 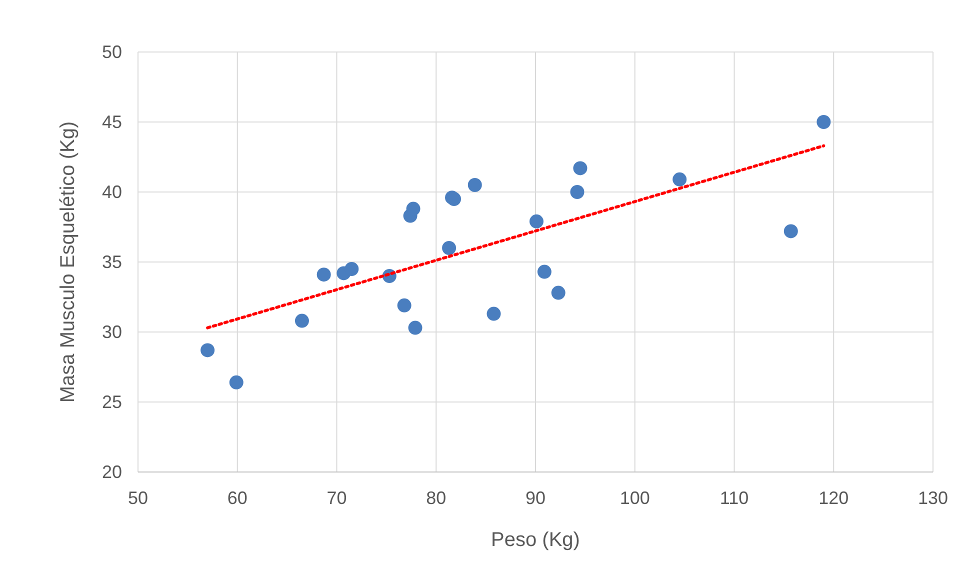 What do you see at coordinates (336, 498) in the screenshot?
I see `x-tick-label: 70` at bounding box center [336, 498].